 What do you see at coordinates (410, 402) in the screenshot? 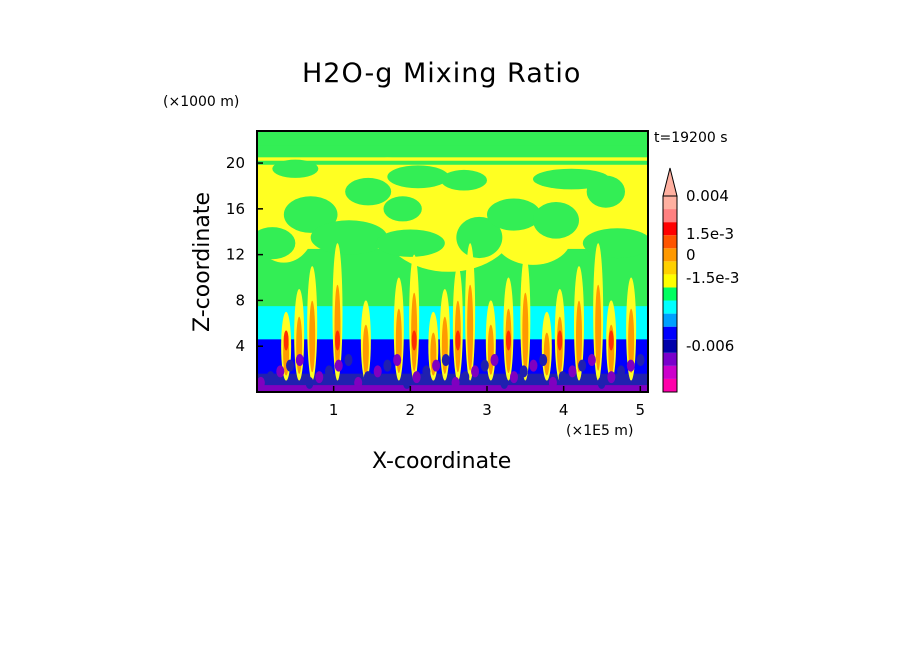
I see `x-tick: 2` at bounding box center [410, 402].